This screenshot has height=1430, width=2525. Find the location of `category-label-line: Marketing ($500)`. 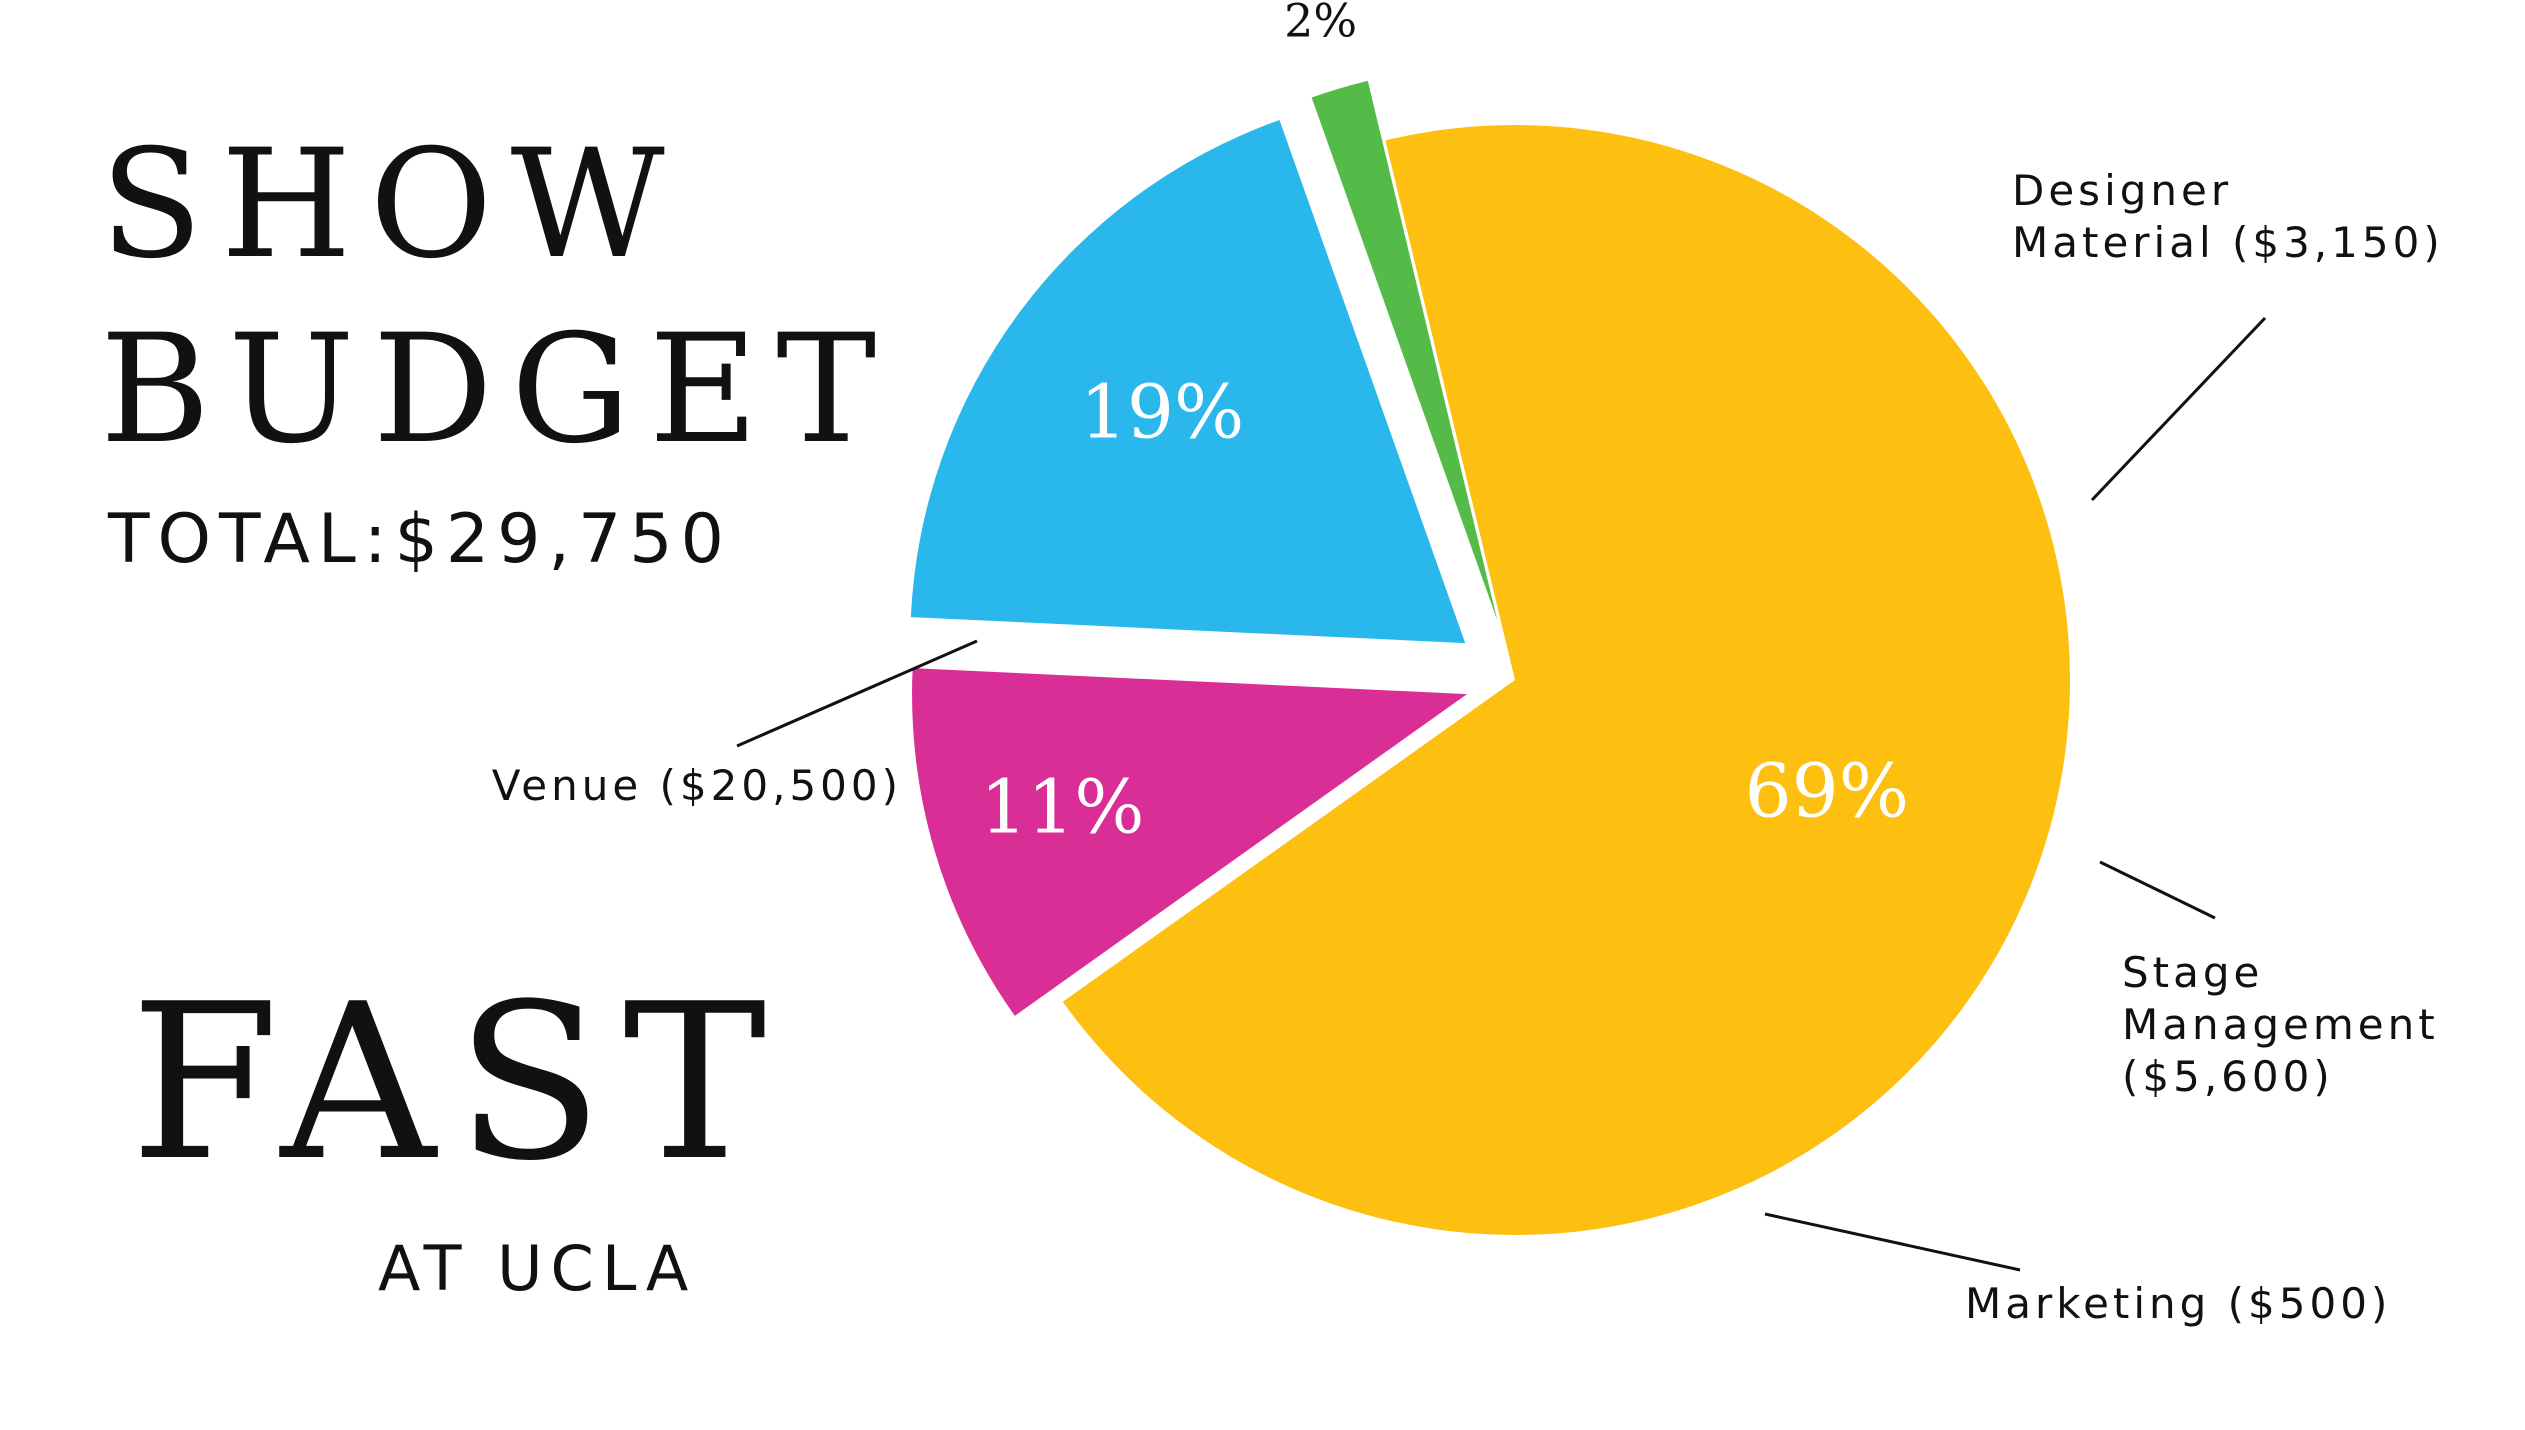

category-label-line: Marketing ($500) is located at coordinates (2178, 1303).